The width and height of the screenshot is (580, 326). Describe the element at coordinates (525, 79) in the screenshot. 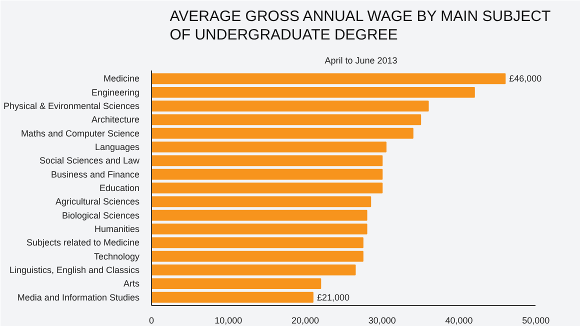

I see `data-label: £46,000` at that location.